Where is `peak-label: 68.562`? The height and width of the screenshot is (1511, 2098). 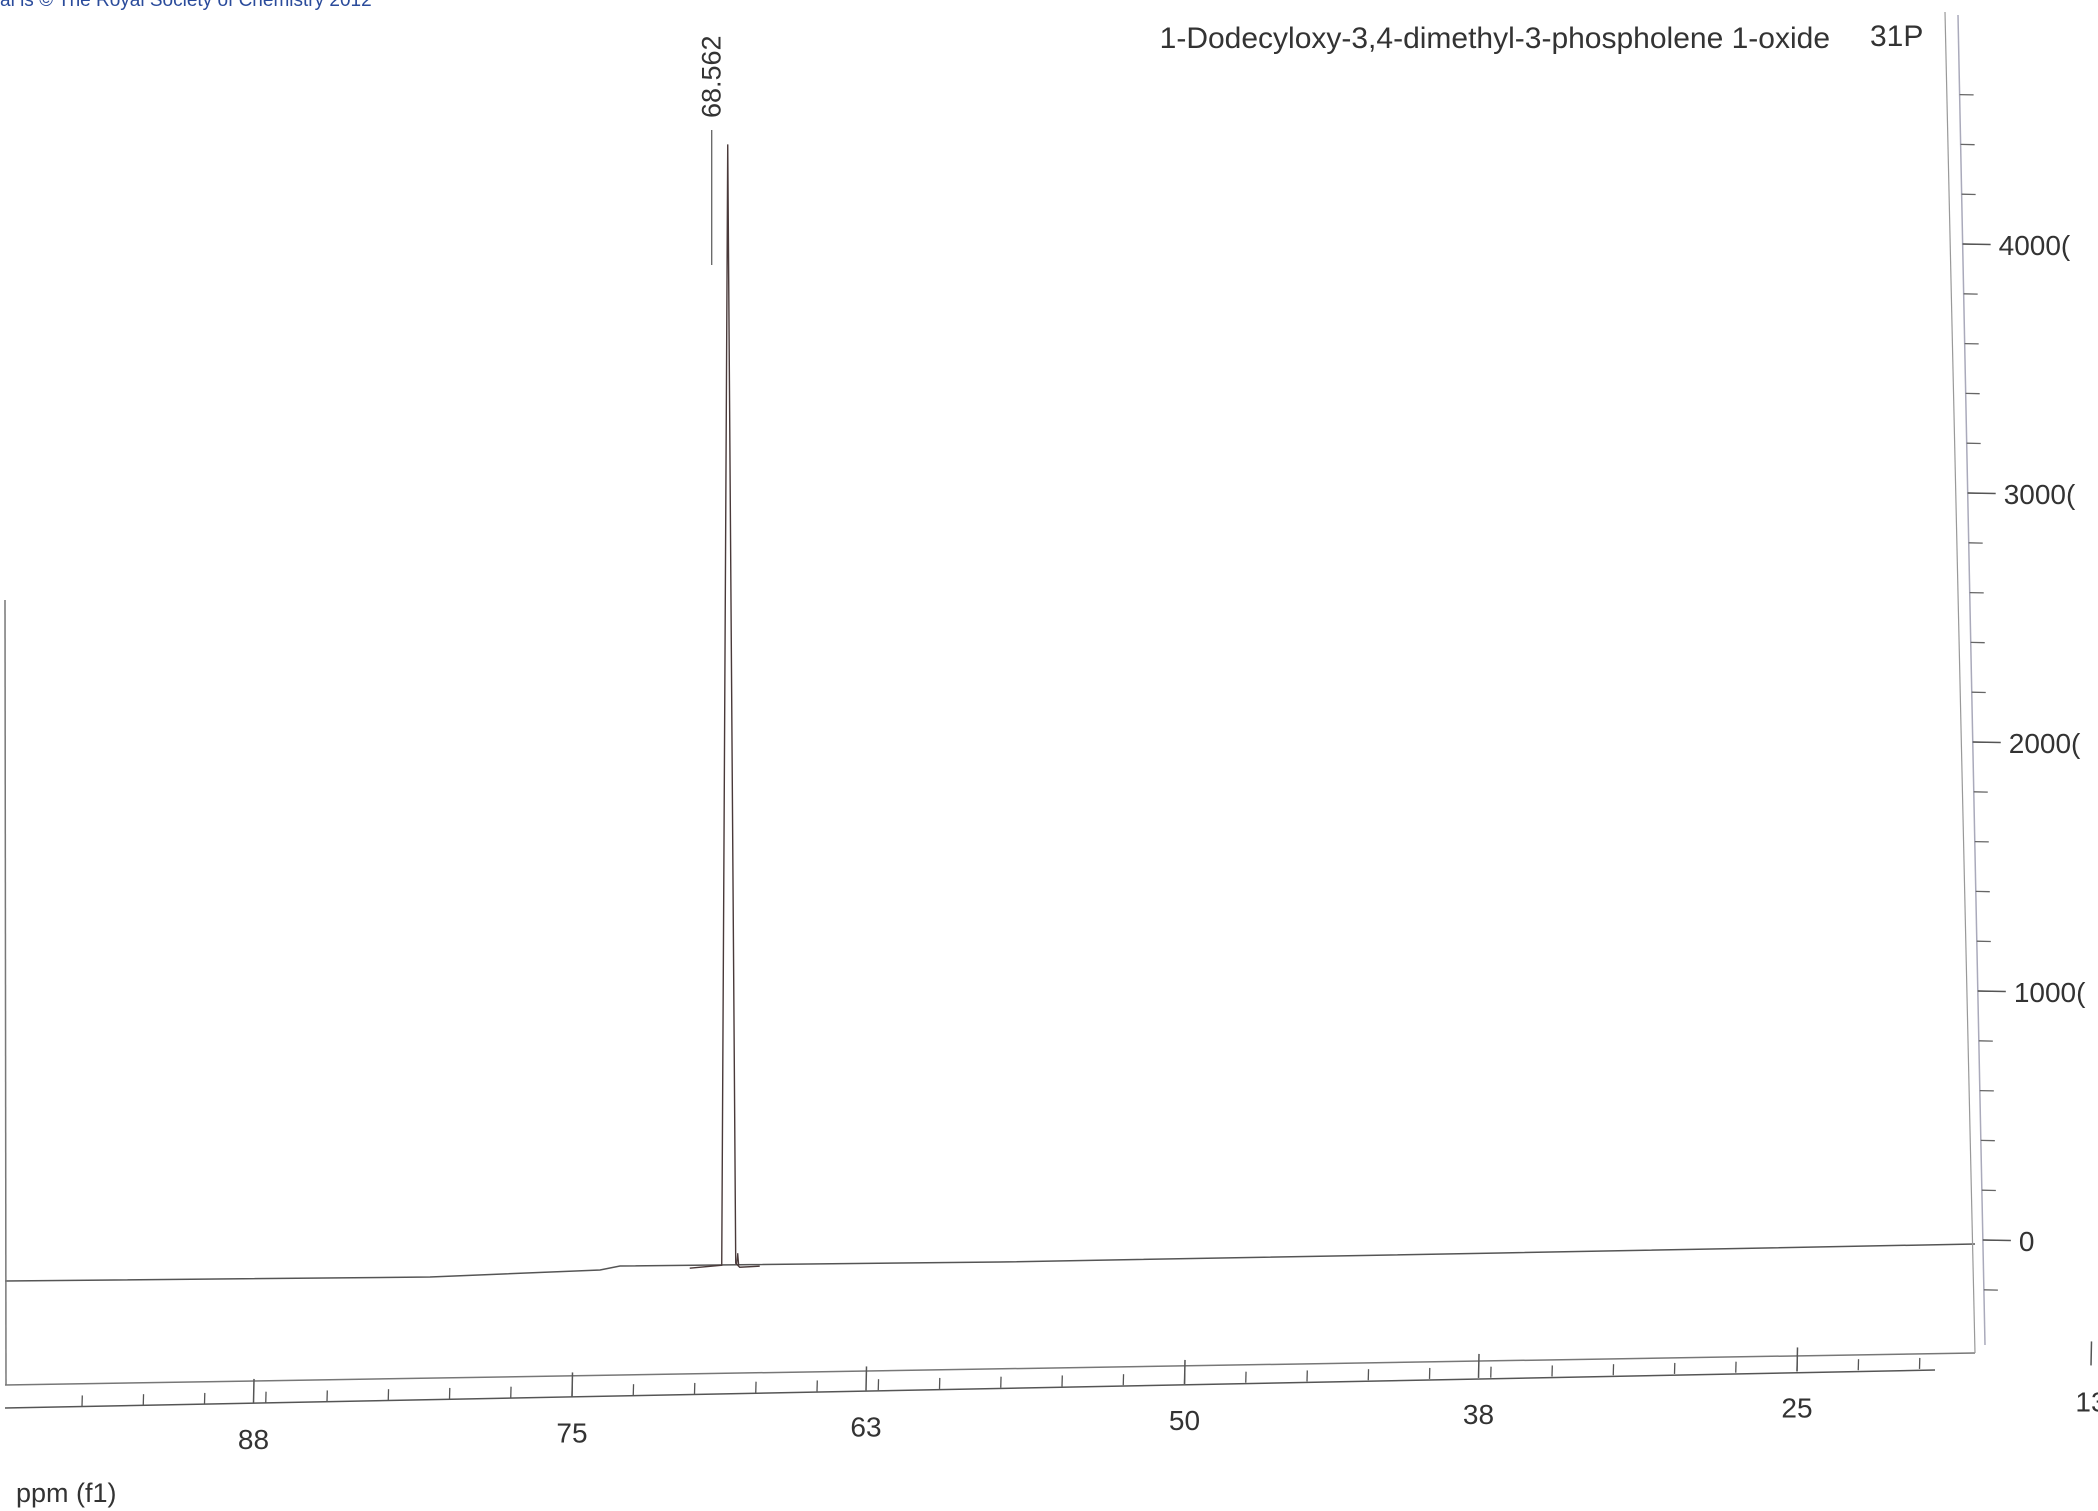
peak-label: 68.562 is located at coordinates (712, 76).